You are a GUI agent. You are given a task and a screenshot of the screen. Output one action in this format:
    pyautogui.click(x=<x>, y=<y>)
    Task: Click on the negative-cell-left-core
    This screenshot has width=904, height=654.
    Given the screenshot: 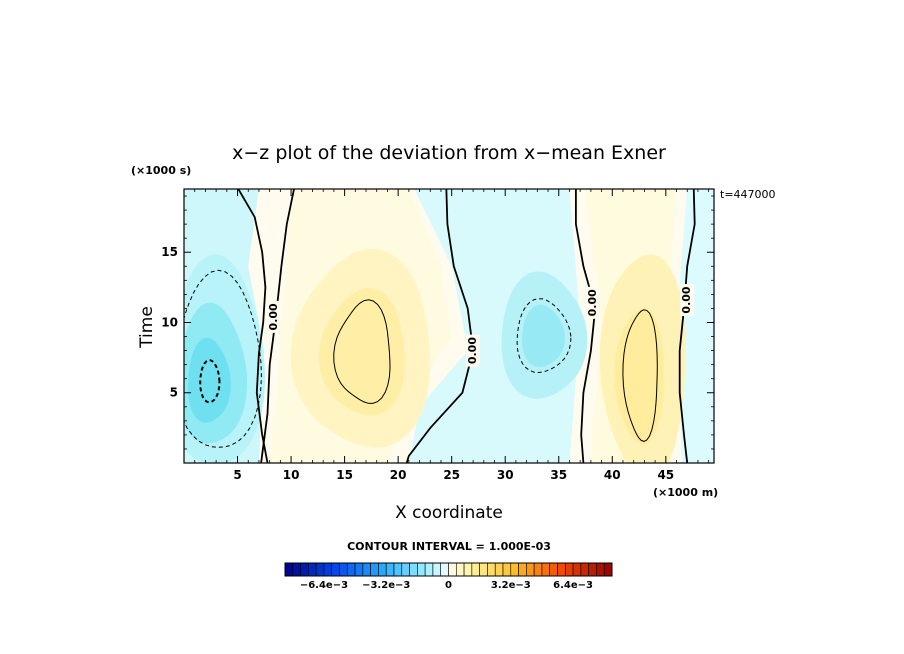 What is the action you would take?
    pyautogui.click(x=209, y=380)
    